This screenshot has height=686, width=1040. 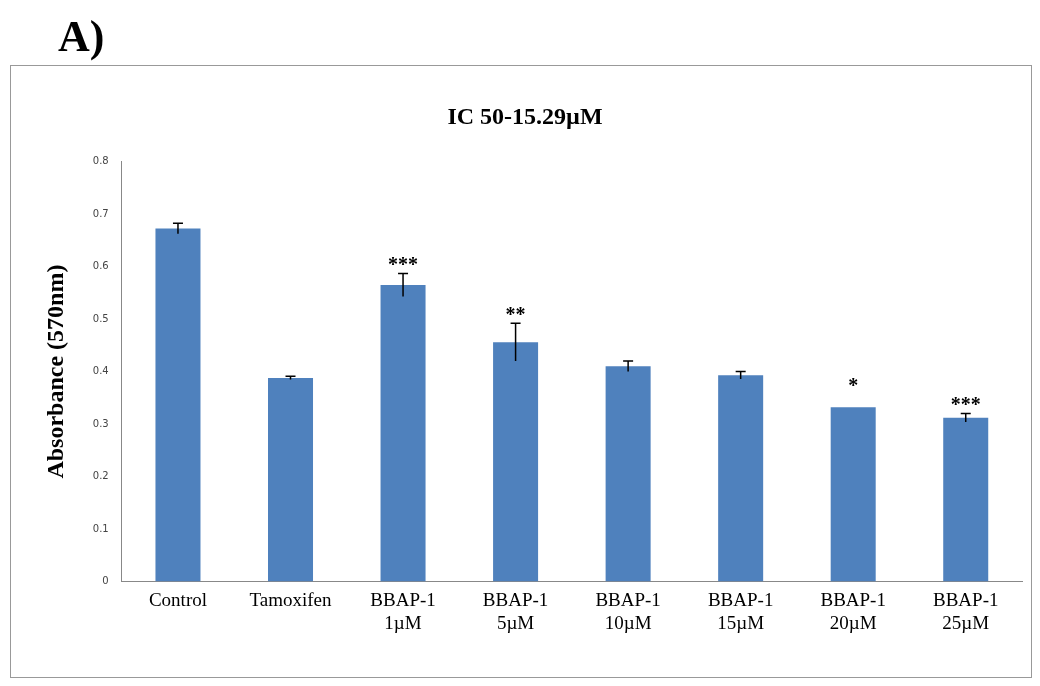 What do you see at coordinates (177, 599) in the screenshot?
I see `x-tick-label: Control` at bounding box center [177, 599].